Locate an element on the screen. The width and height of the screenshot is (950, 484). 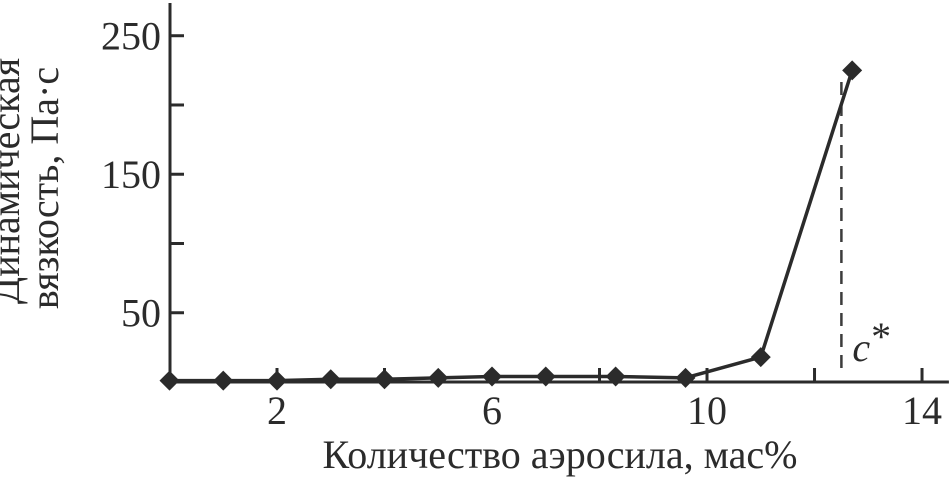
y-tick-label: 50 is located at coordinates (141, 313).